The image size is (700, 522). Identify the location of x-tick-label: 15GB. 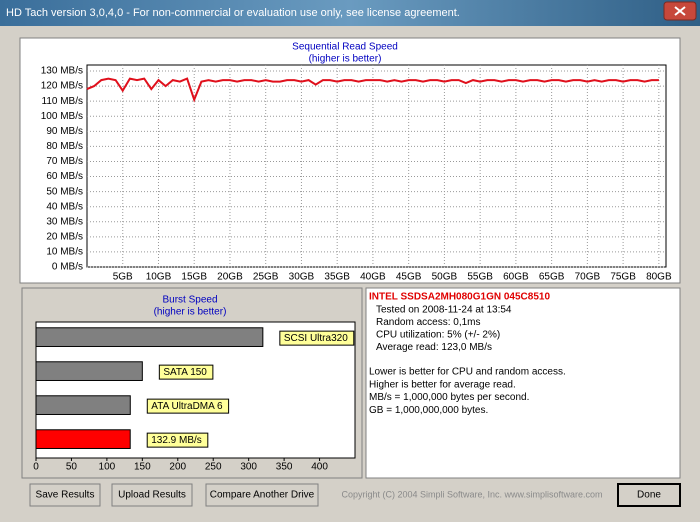
(194, 277).